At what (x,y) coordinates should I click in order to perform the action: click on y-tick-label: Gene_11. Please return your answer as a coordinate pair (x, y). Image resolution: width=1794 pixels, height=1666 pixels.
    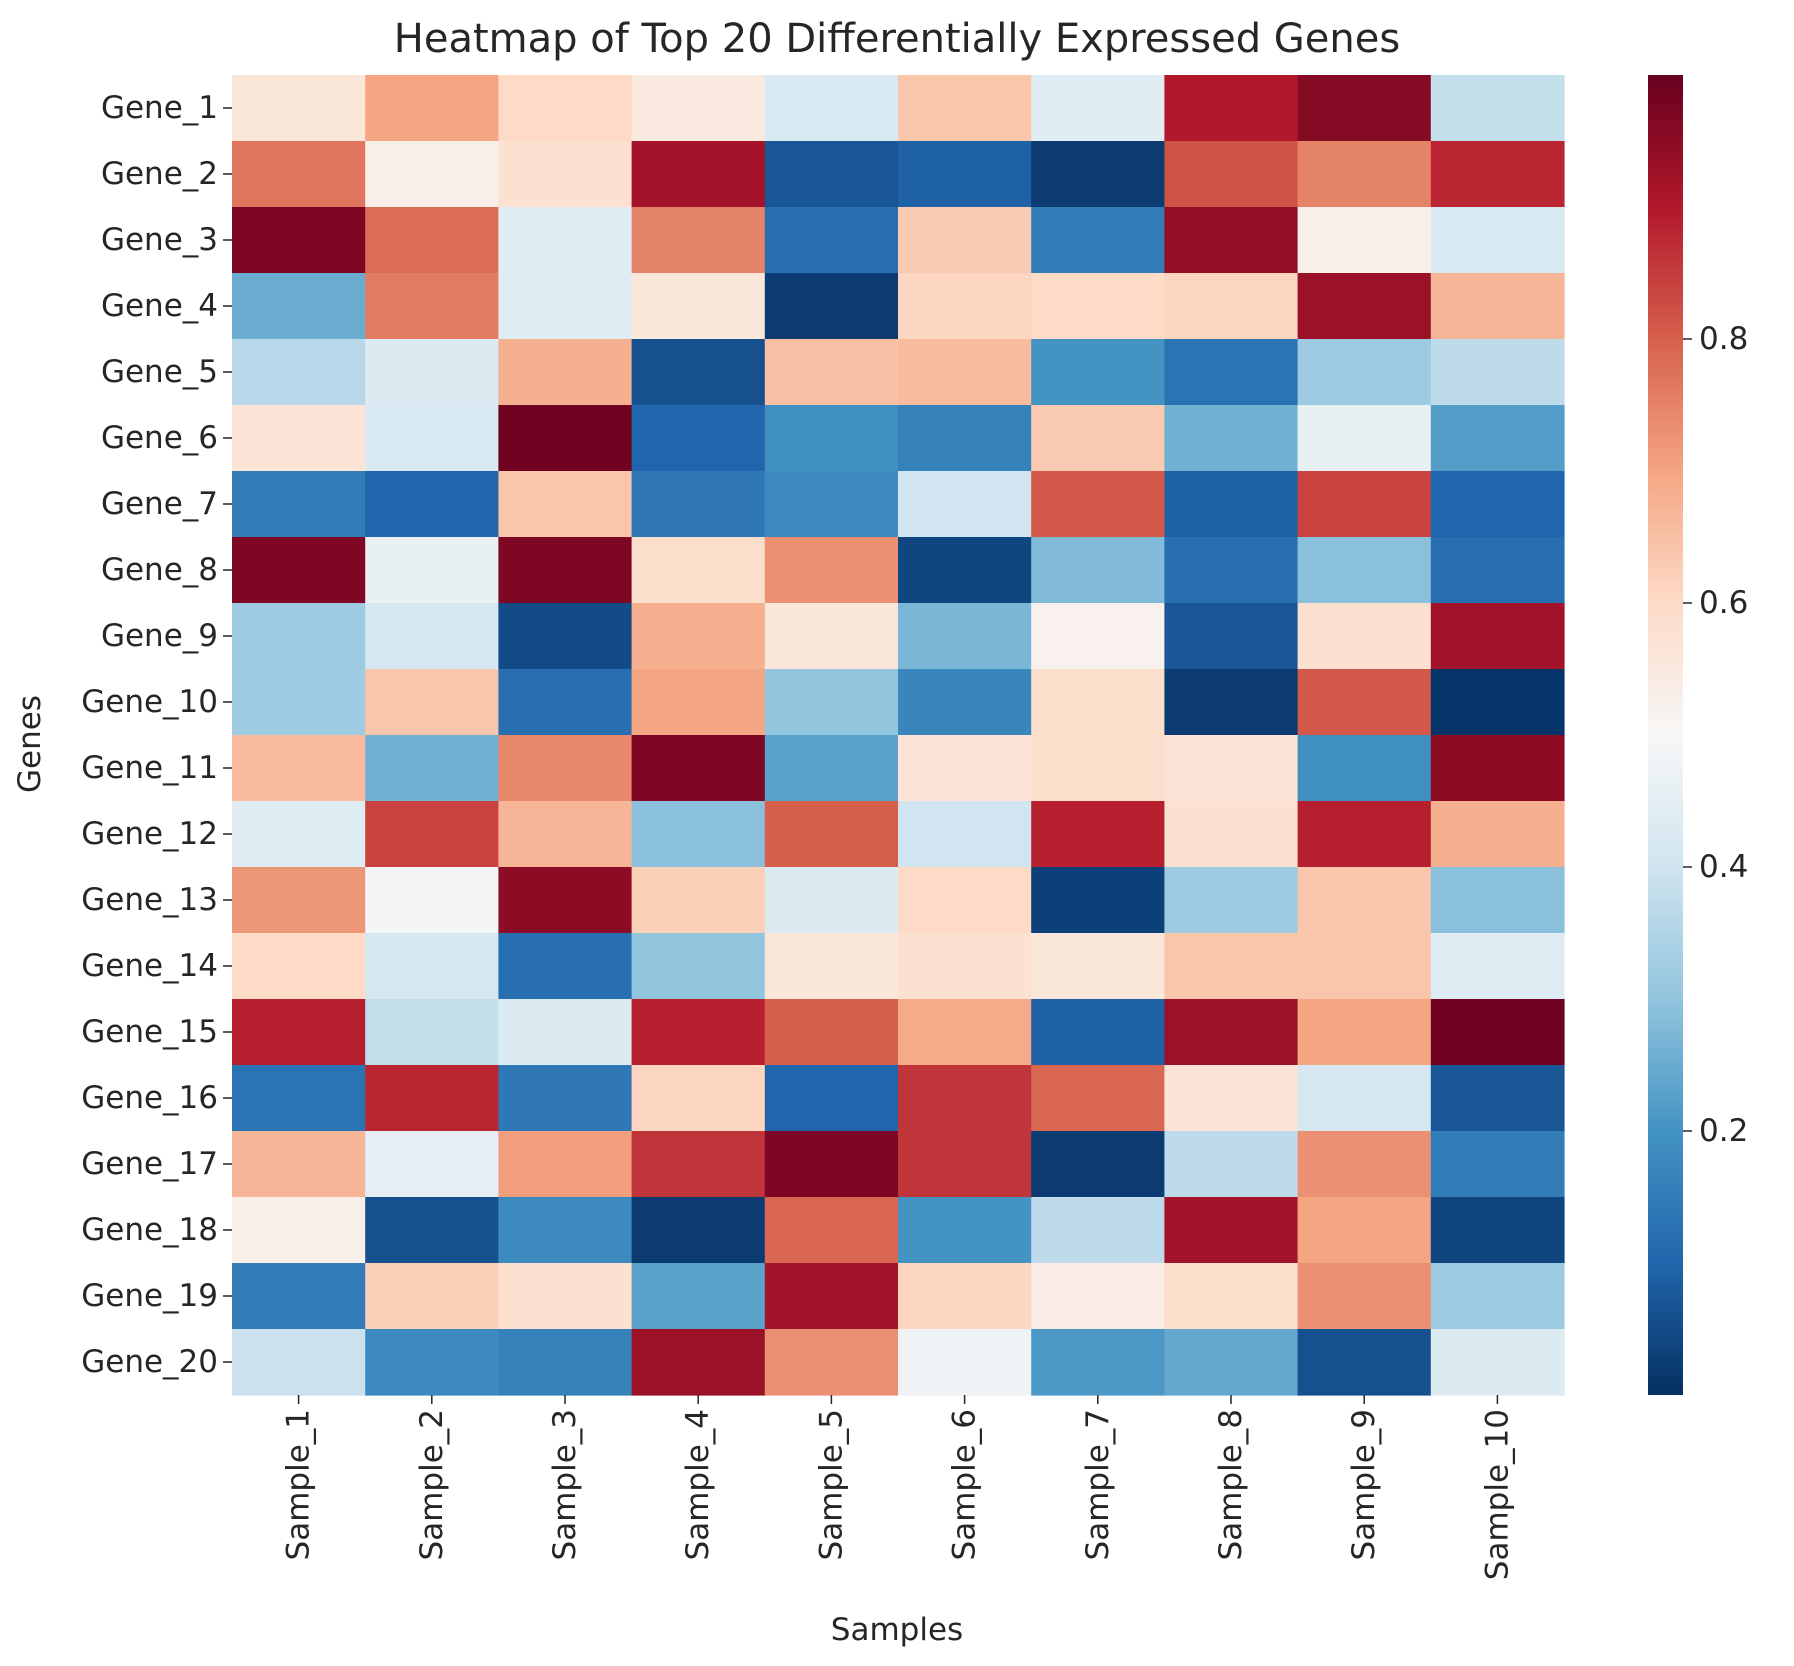
    Looking at the image, I should click on (149, 768).